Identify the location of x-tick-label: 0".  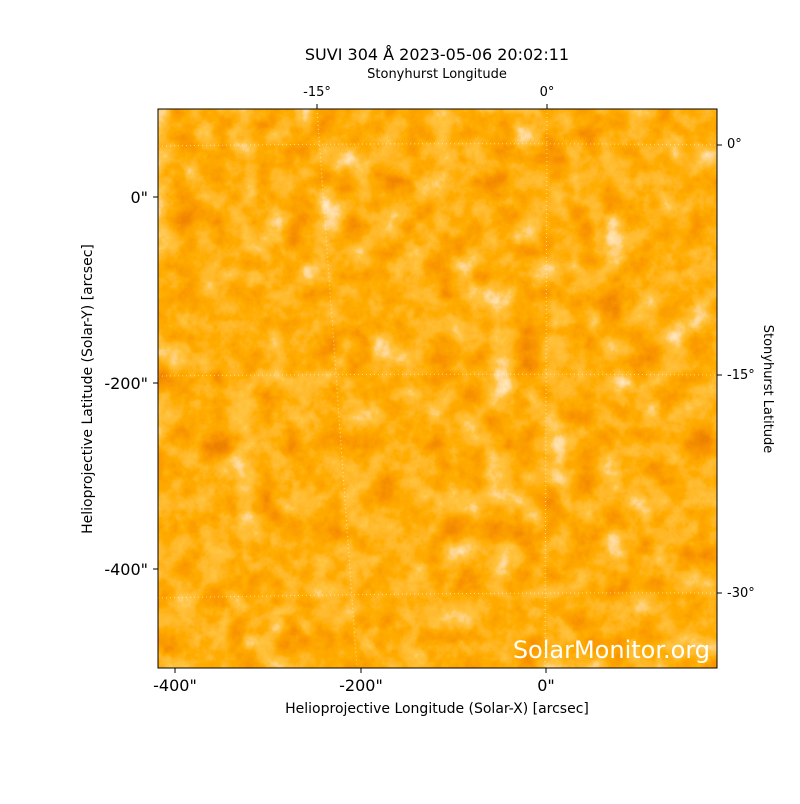
(546, 685).